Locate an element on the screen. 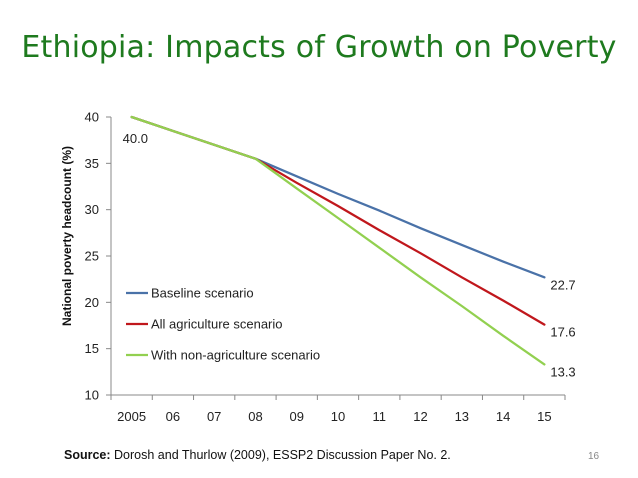 The image size is (638, 478). x-tick-label: 12 is located at coordinates (420, 416).